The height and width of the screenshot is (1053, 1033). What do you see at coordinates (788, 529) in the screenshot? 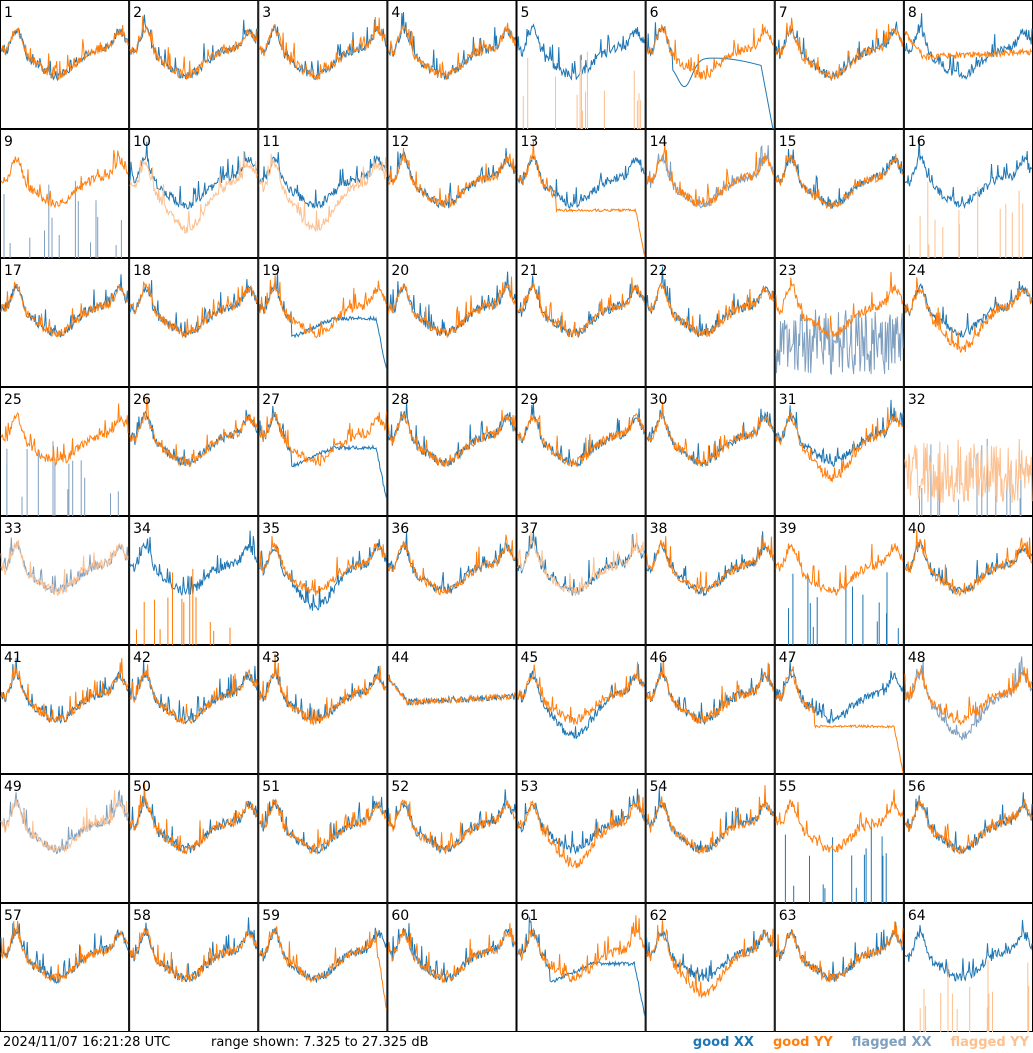
I see `panel-label: 39` at bounding box center [788, 529].